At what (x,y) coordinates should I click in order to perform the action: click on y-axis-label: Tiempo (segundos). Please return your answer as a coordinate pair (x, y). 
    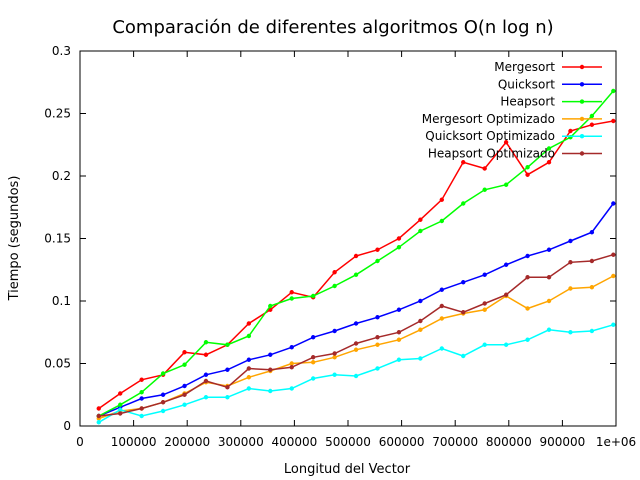
    Looking at the image, I should click on (14, 239).